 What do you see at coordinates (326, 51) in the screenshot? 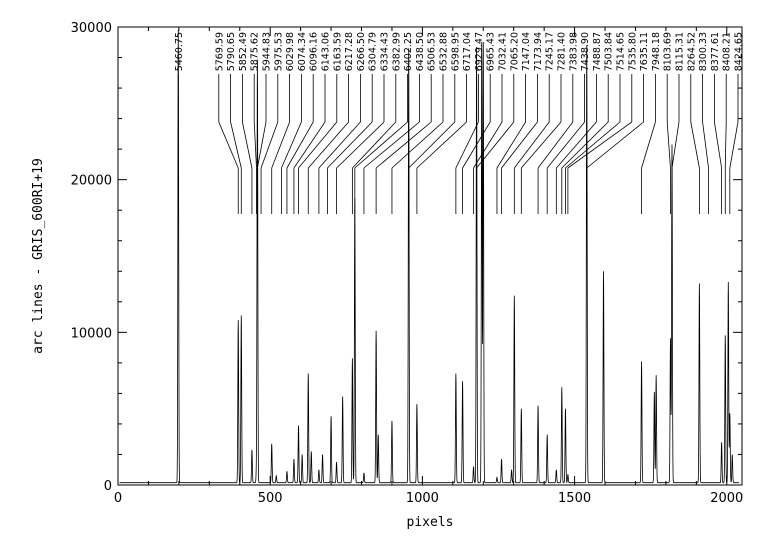
I see `line-id-label: 6143.06` at bounding box center [326, 51].